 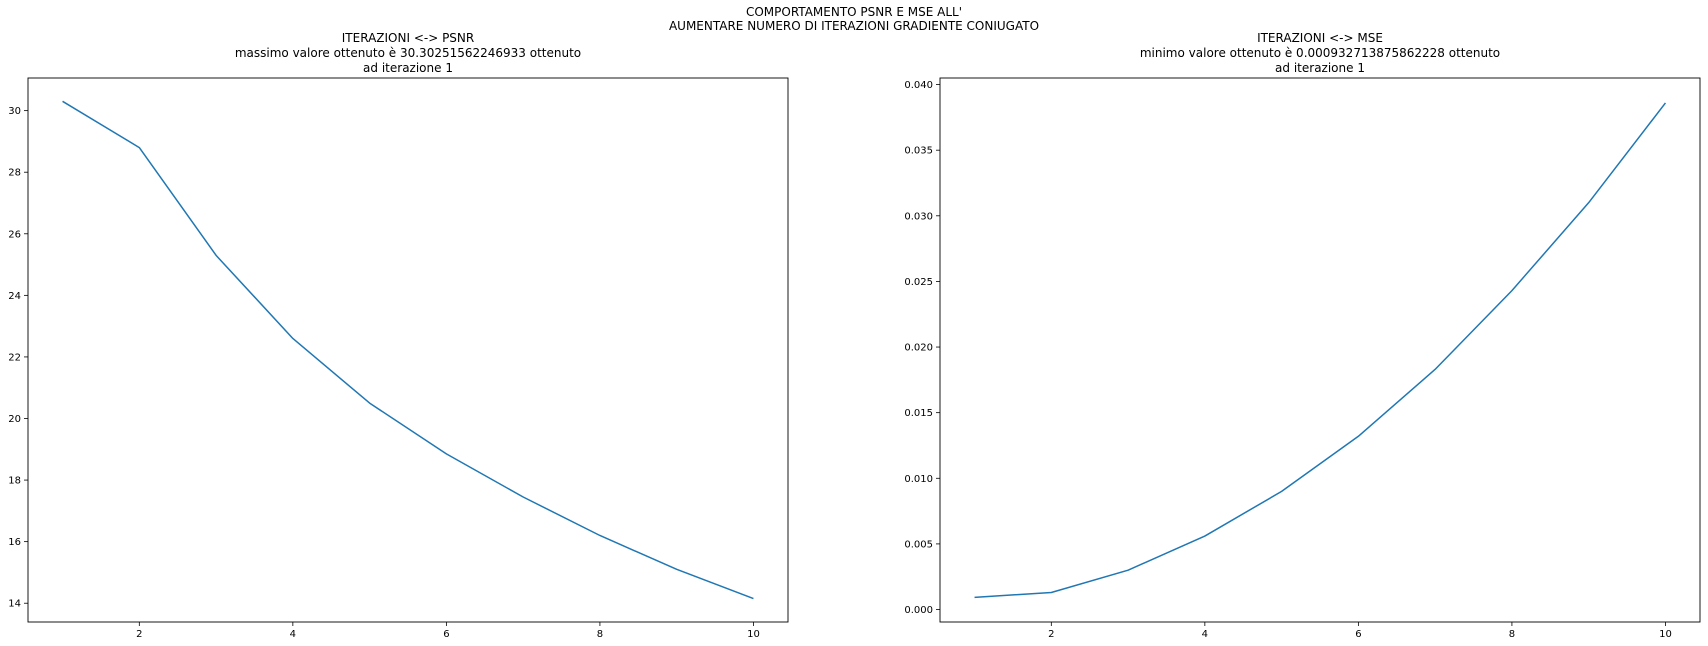 What do you see at coordinates (14, 296) in the screenshot?
I see `psnr-y-tick-label: 24` at bounding box center [14, 296].